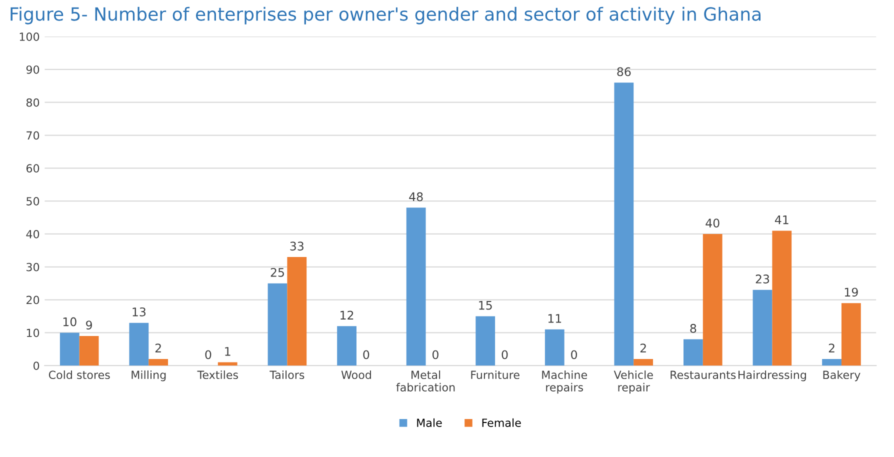 The image size is (894, 457). What do you see at coordinates (495, 375) in the screenshot?
I see `x-tick-label: Furniture` at bounding box center [495, 375].